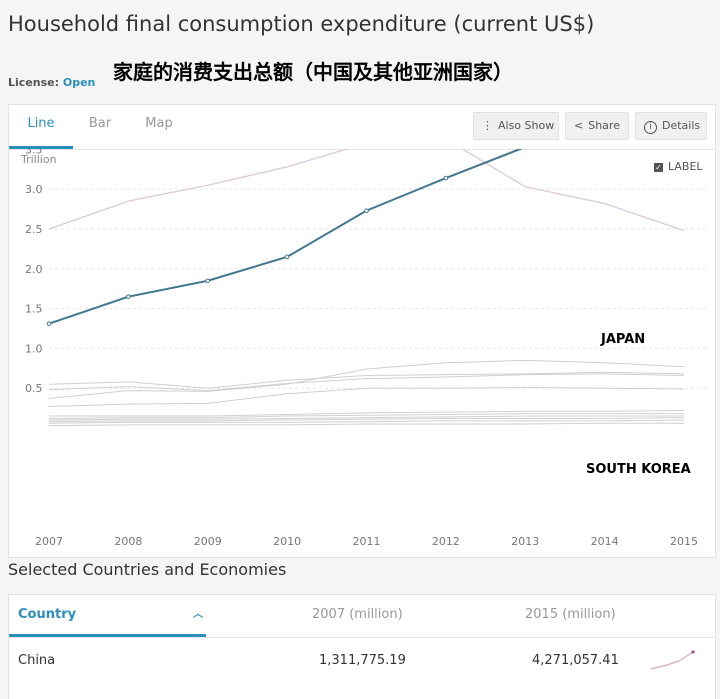 The height and width of the screenshot is (699, 720). Describe the element at coordinates (49, 541) in the screenshot. I see `x-tick-label: 2007` at that location.